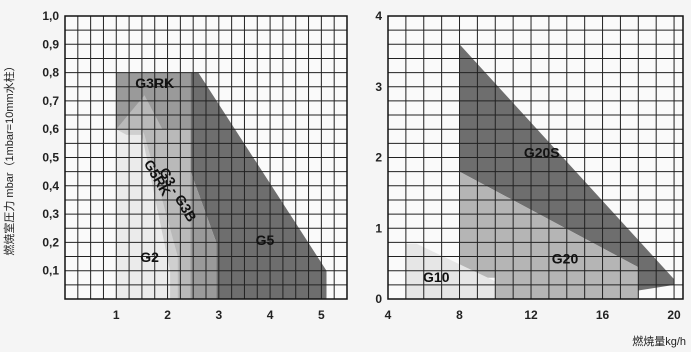 The image size is (691, 352). What do you see at coordinates (321, 315) in the screenshot?
I see `x-tick-label: 5` at bounding box center [321, 315].